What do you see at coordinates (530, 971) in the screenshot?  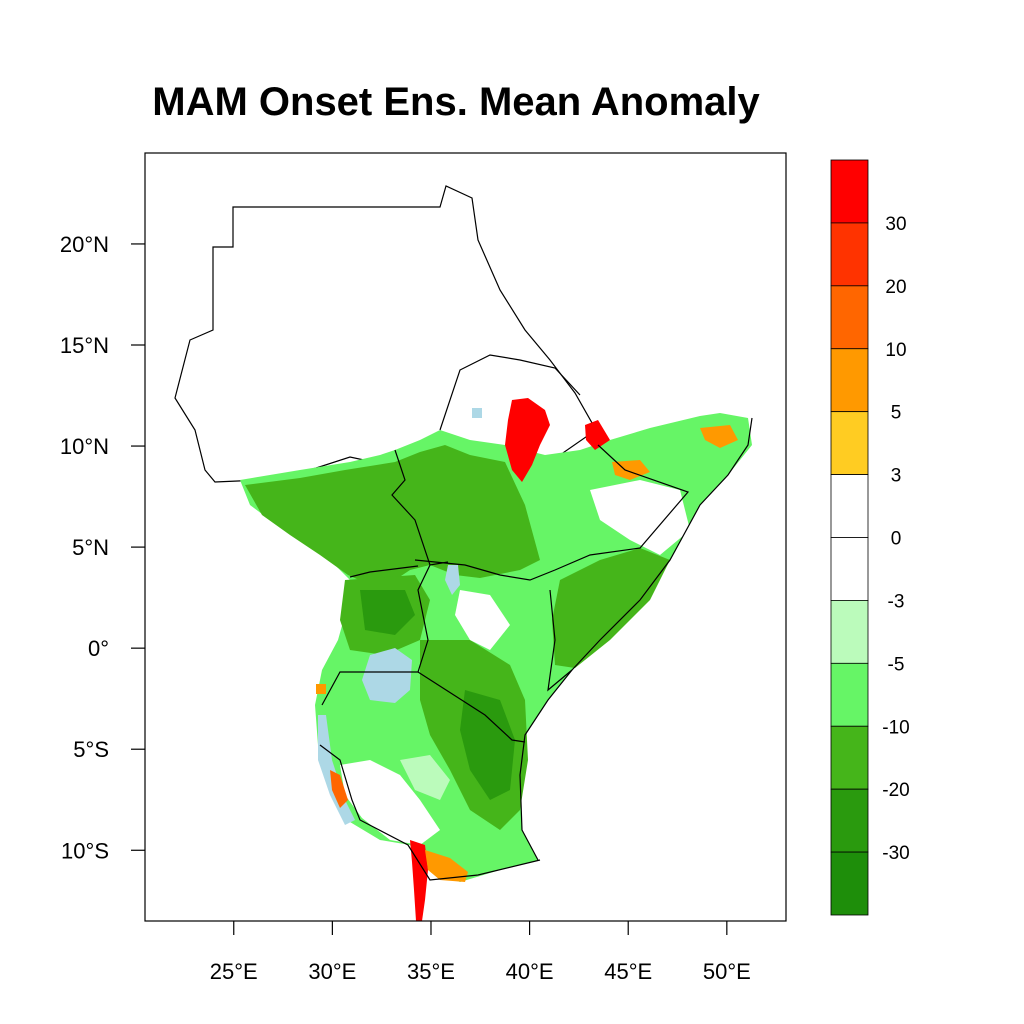 I see `lon-tick-label: 40°E` at bounding box center [530, 971].